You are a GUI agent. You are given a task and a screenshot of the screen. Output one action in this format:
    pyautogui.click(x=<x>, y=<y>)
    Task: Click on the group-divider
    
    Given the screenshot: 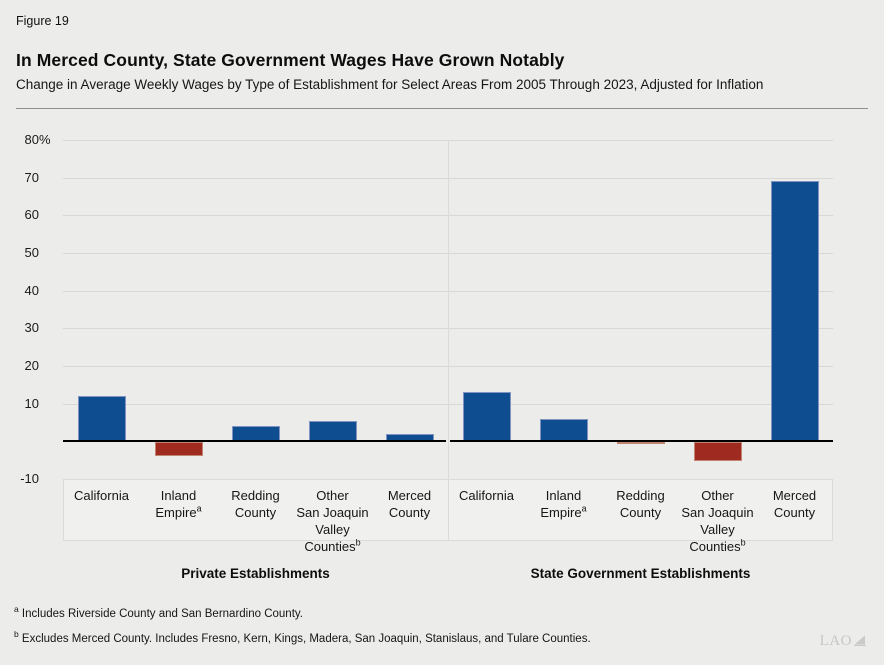 What is the action you would take?
    pyautogui.click(x=448, y=340)
    